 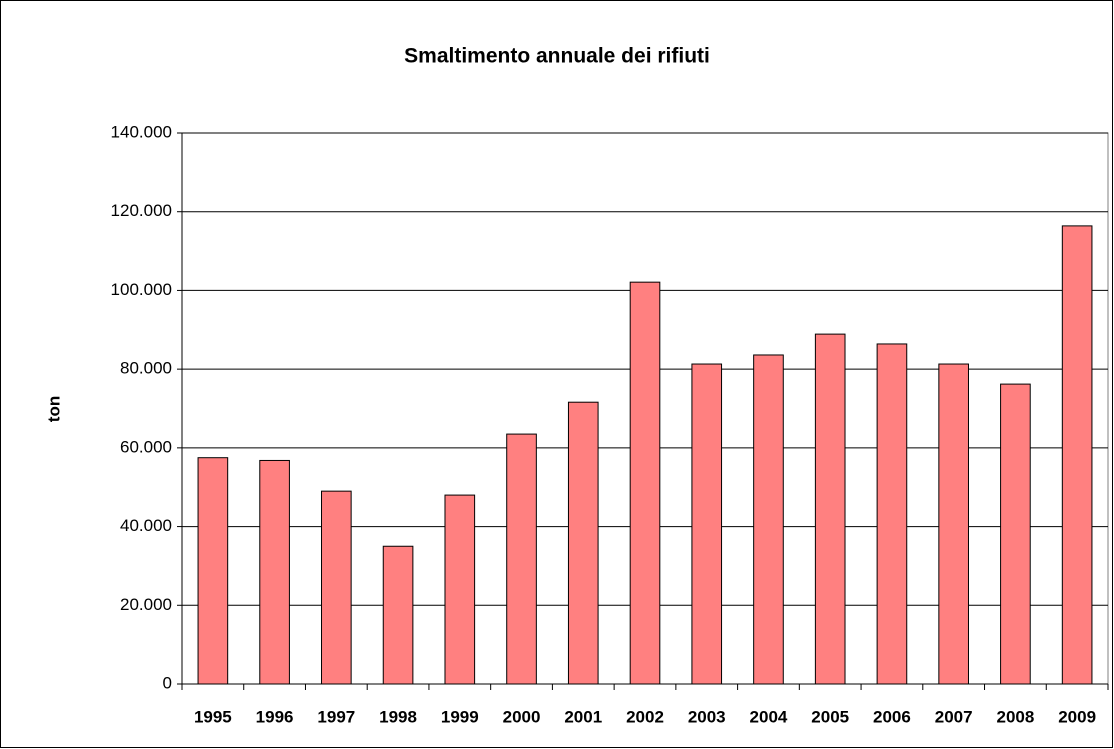 What do you see at coordinates (557, 56) in the screenshot?
I see `chart-title: Smaltimento annuale dei rifiuti` at bounding box center [557, 56].